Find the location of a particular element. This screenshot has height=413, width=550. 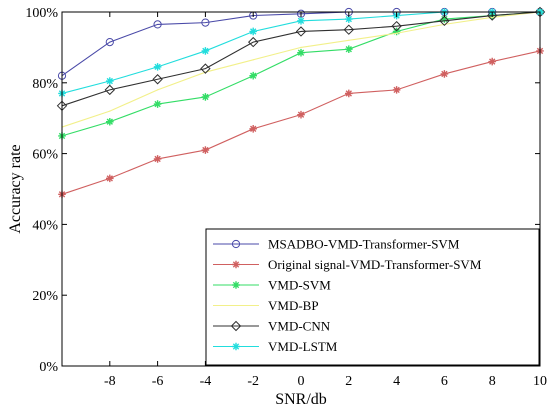

x-tick-label: 0 is located at coordinates (301, 381).